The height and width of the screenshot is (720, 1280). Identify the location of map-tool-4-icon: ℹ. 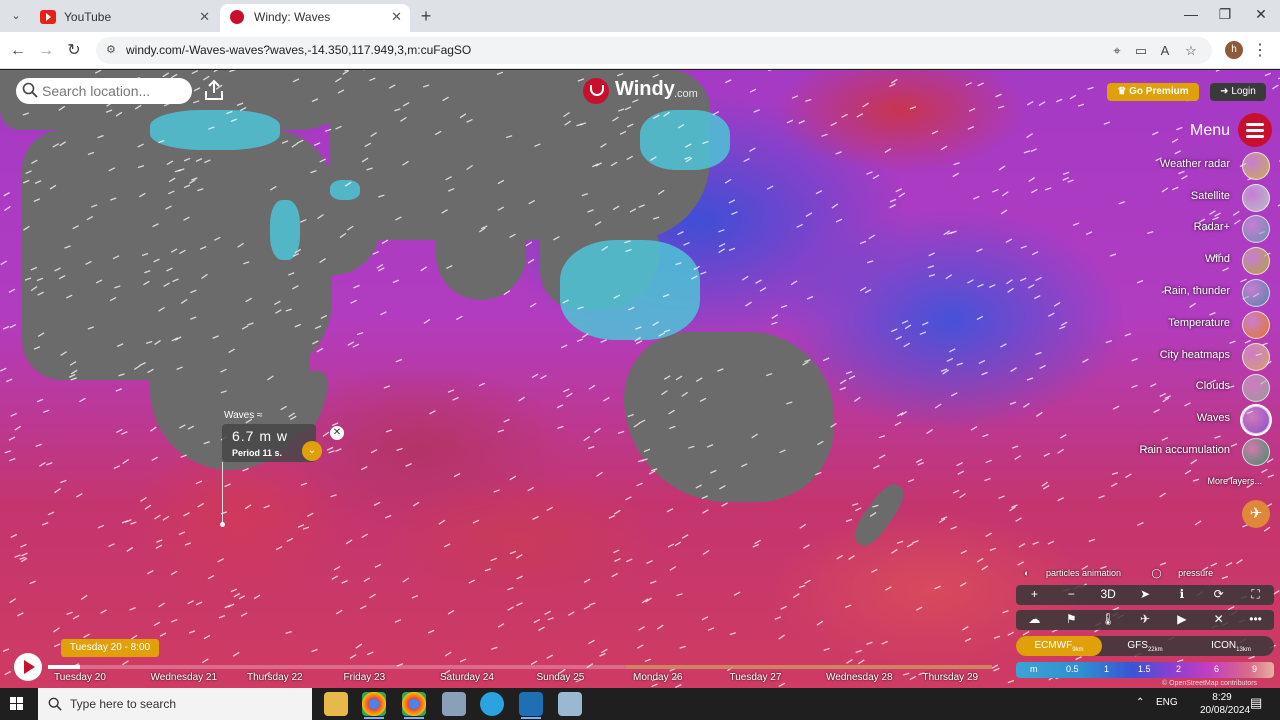
(1182, 594).